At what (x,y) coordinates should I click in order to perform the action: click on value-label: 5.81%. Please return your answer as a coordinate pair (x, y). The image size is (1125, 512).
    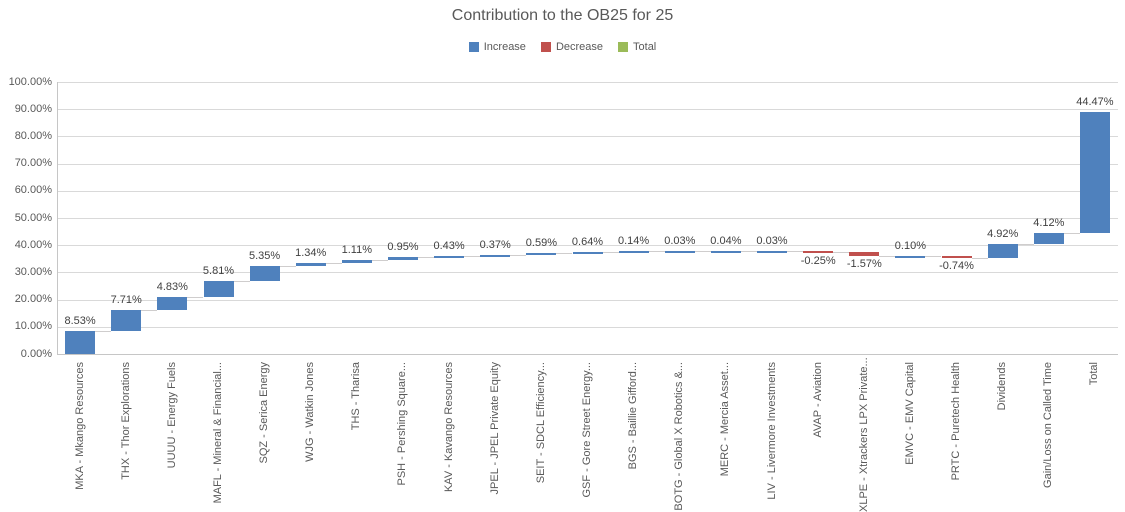
    Looking at the image, I should click on (218, 270).